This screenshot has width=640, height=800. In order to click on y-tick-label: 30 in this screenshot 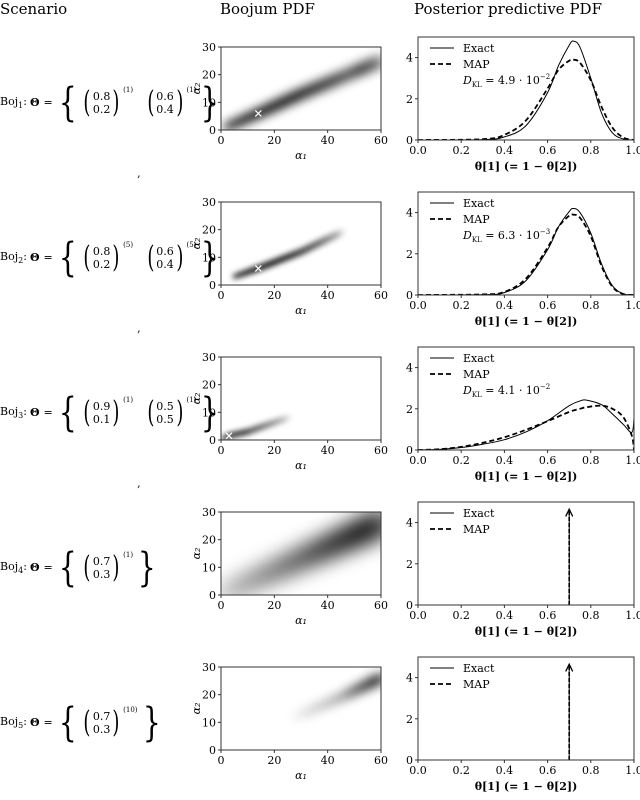, I will do `click(209, 512)`.